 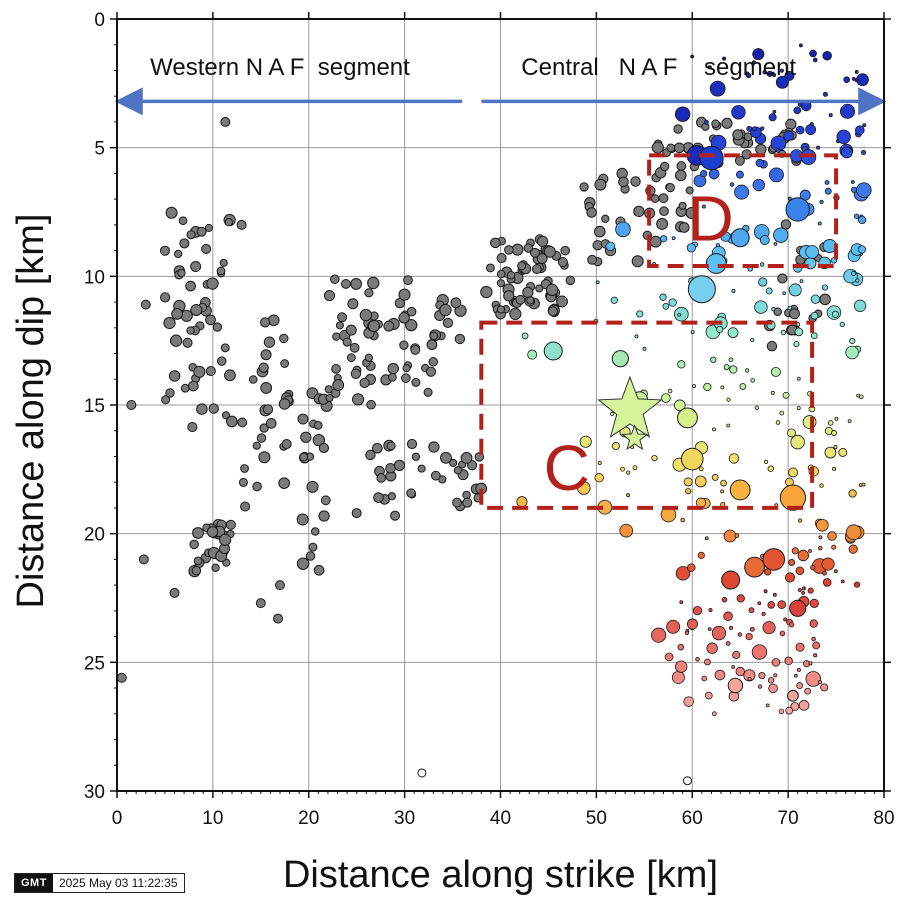 What do you see at coordinates (596, 818) in the screenshot?
I see `x-tick-label: 50` at bounding box center [596, 818].